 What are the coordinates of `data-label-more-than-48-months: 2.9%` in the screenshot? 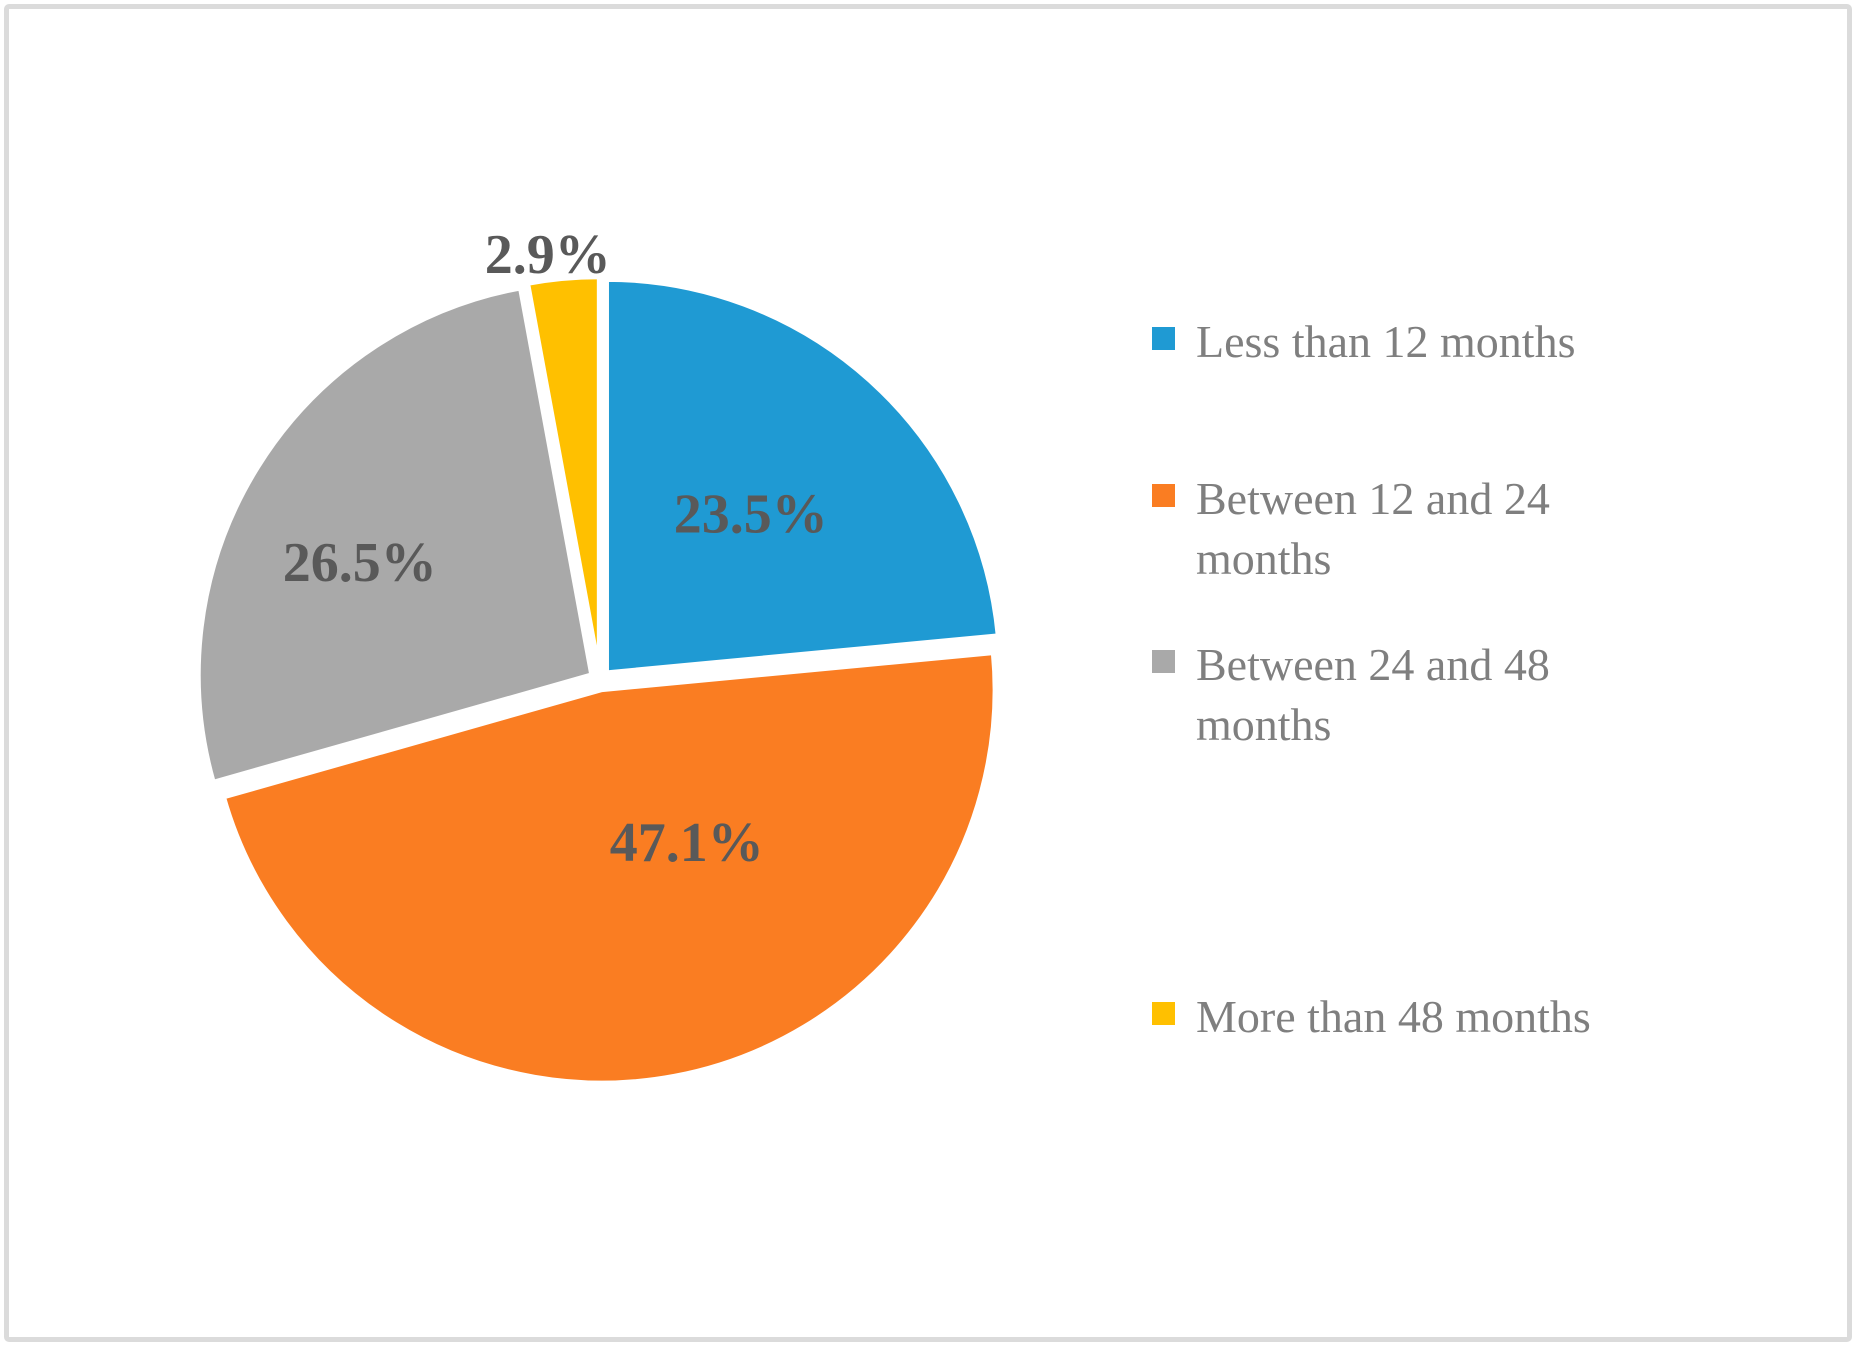 It's located at (548, 255).